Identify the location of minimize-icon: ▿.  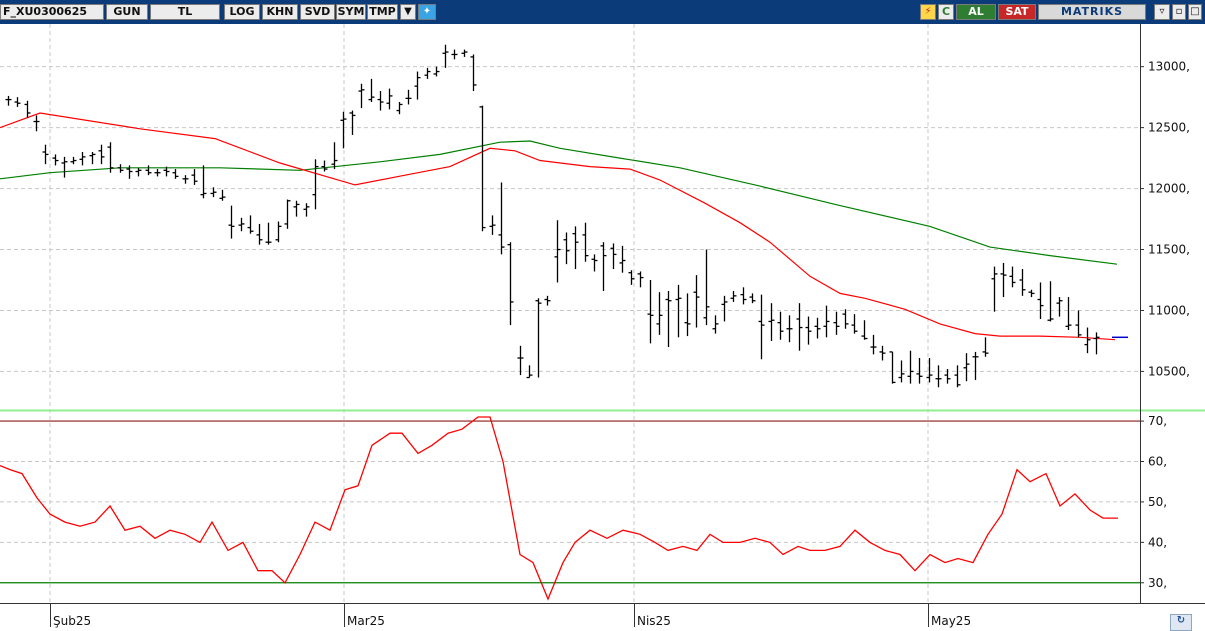
(1162, 12).